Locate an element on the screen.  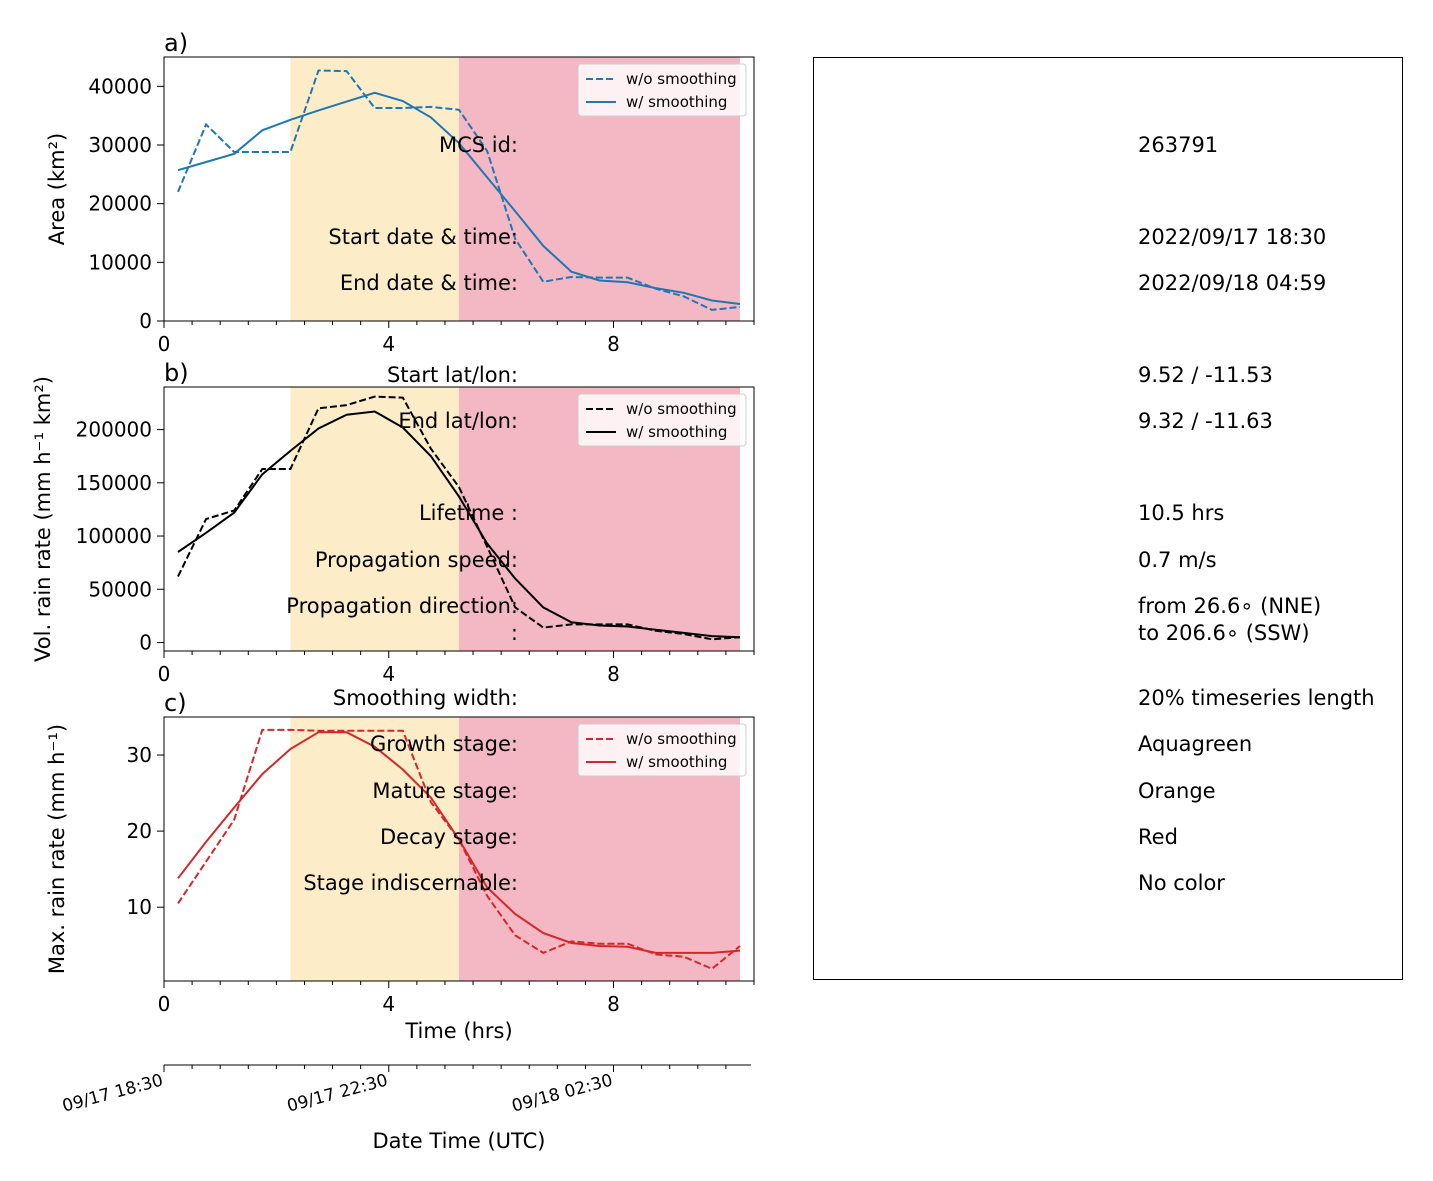
info-label: Start date & time: is located at coordinates (423, 237).